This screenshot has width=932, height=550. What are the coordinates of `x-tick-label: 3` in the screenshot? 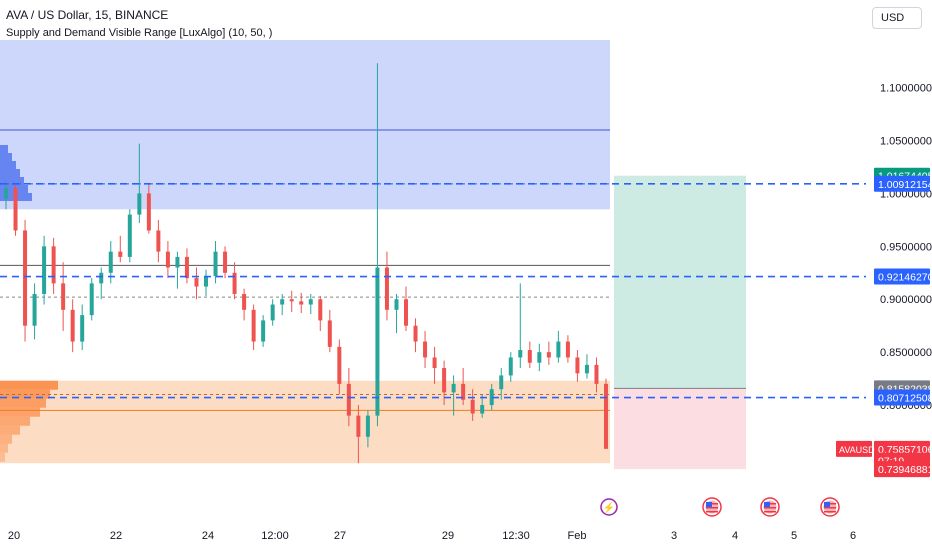 It's located at (674, 536).